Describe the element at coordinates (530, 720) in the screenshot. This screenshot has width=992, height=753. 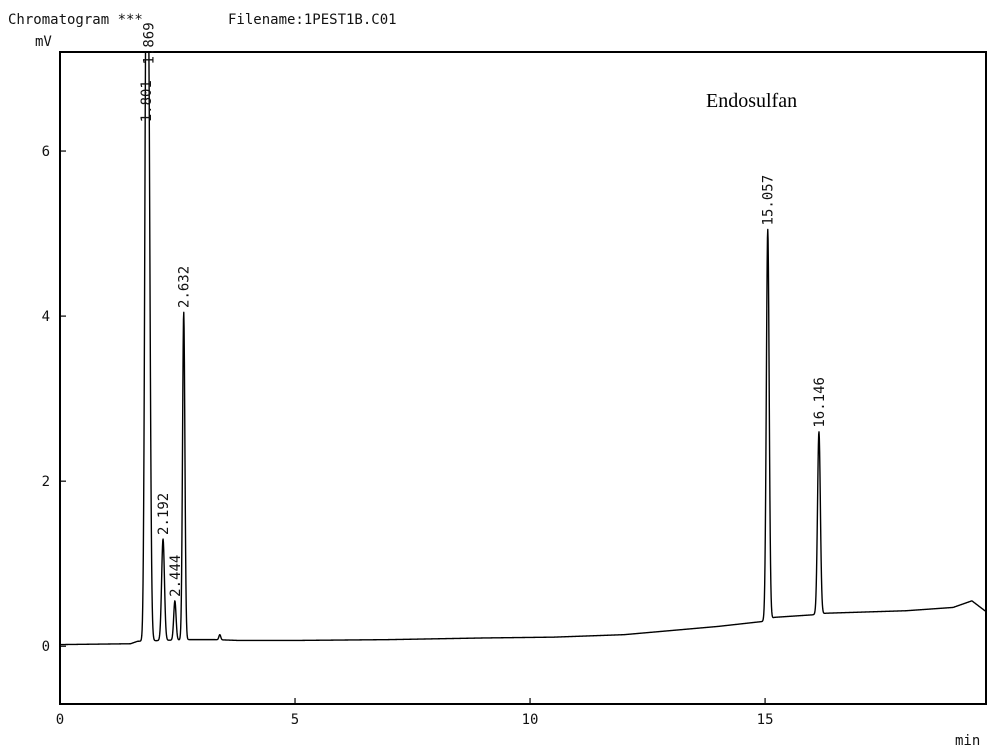
I see `x-tick-label: 10` at that location.